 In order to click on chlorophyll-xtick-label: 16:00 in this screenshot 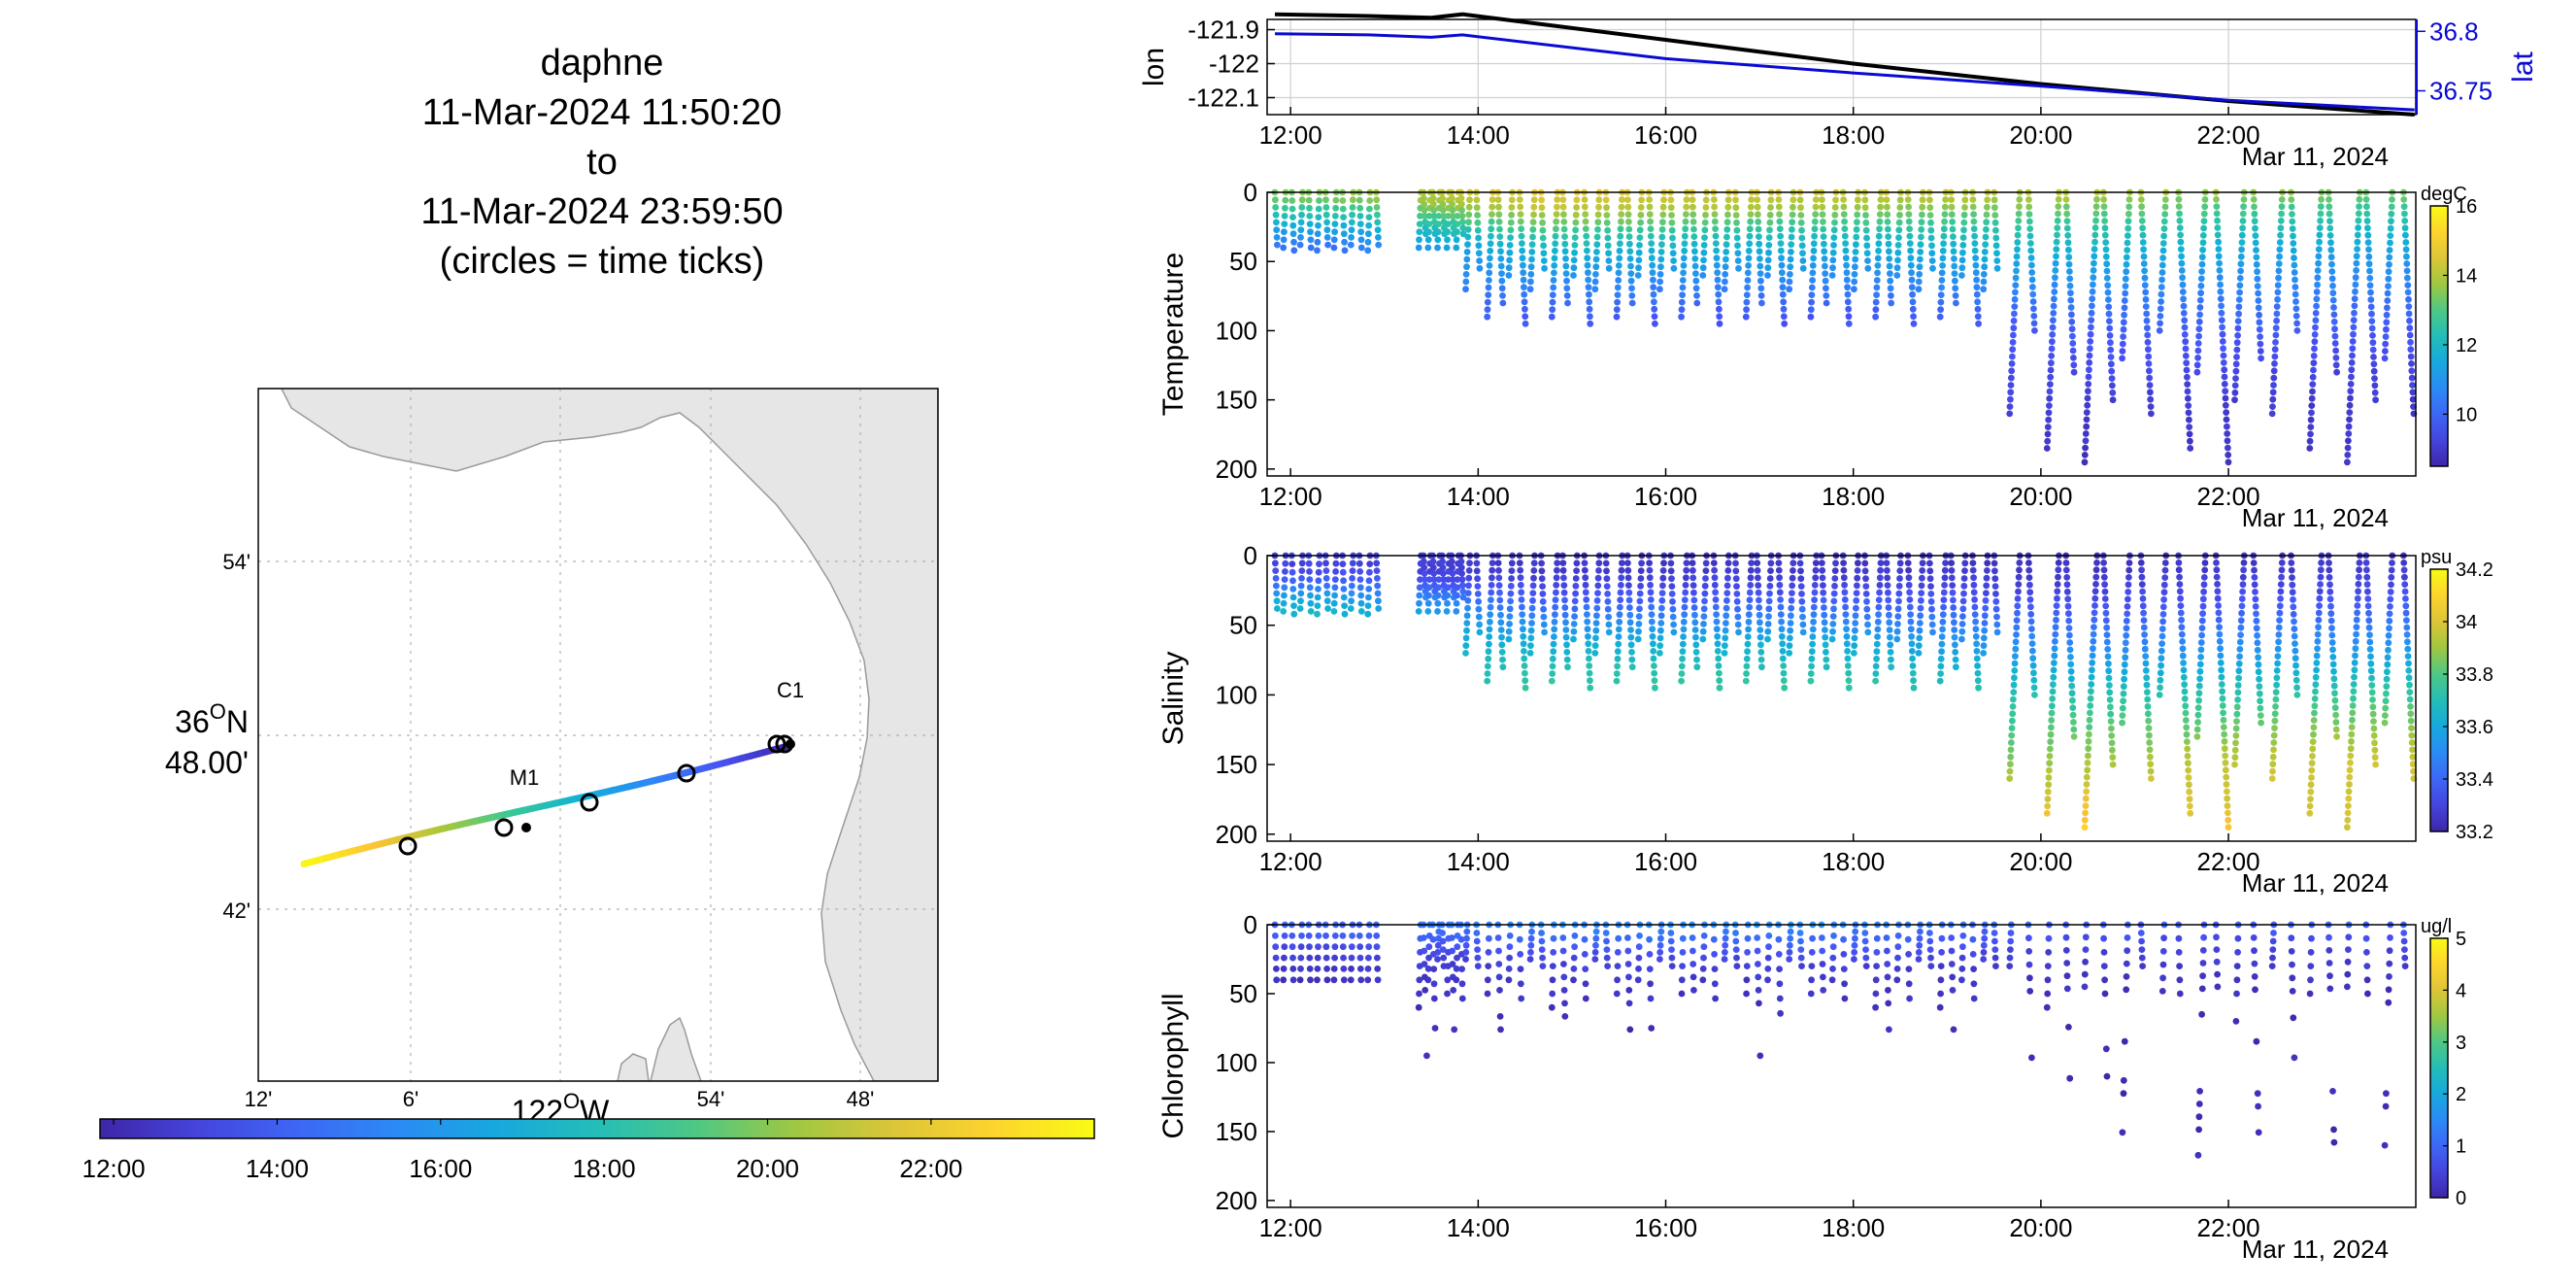, I will do `click(1666, 1227)`.